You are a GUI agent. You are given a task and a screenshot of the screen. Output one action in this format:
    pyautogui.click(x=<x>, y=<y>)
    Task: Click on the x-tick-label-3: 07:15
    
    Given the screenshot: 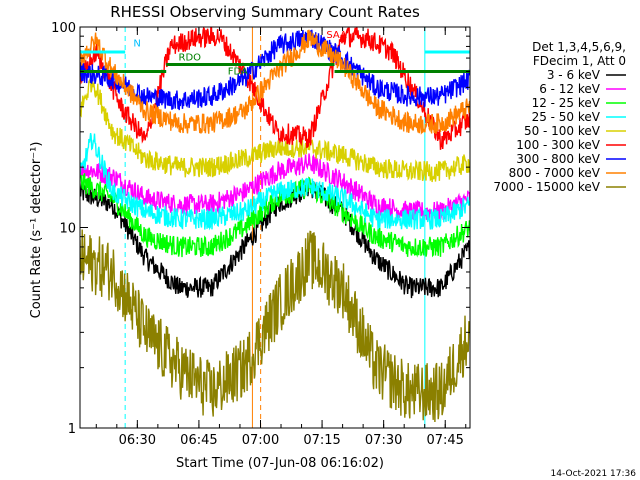 What is the action you would take?
    pyautogui.click(x=321, y=440)
    